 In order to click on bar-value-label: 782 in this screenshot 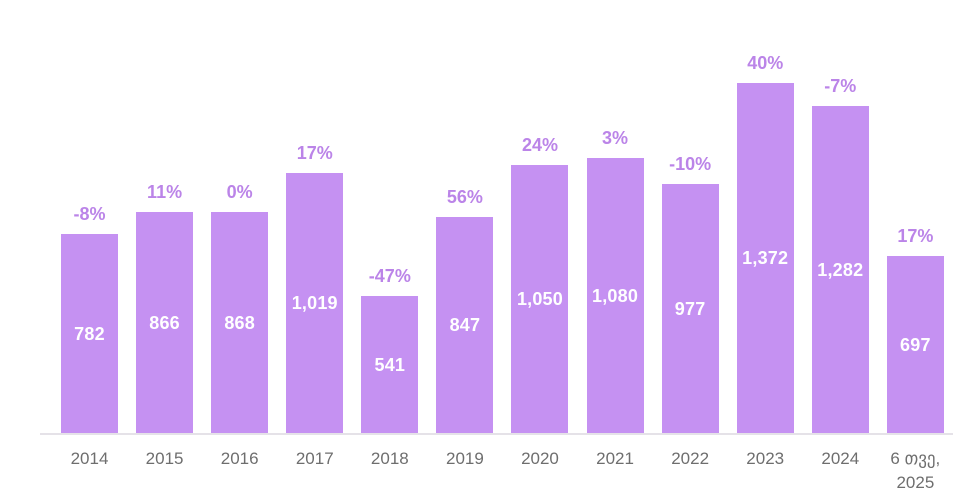, I will do `click(89, 333)`.